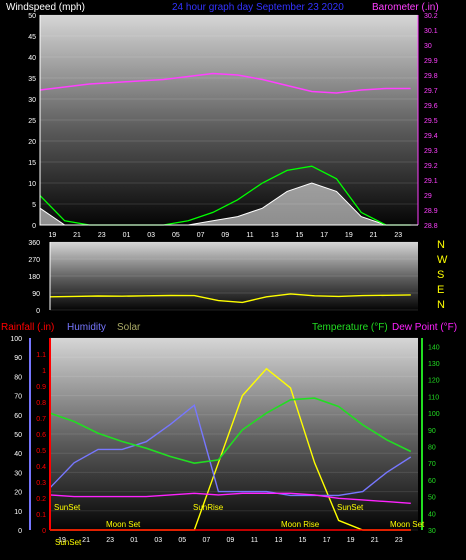 This screenshot has height=560, width=466. I want to click on date-label: 24 hour graph day September 23 2020, so click(258, 7).